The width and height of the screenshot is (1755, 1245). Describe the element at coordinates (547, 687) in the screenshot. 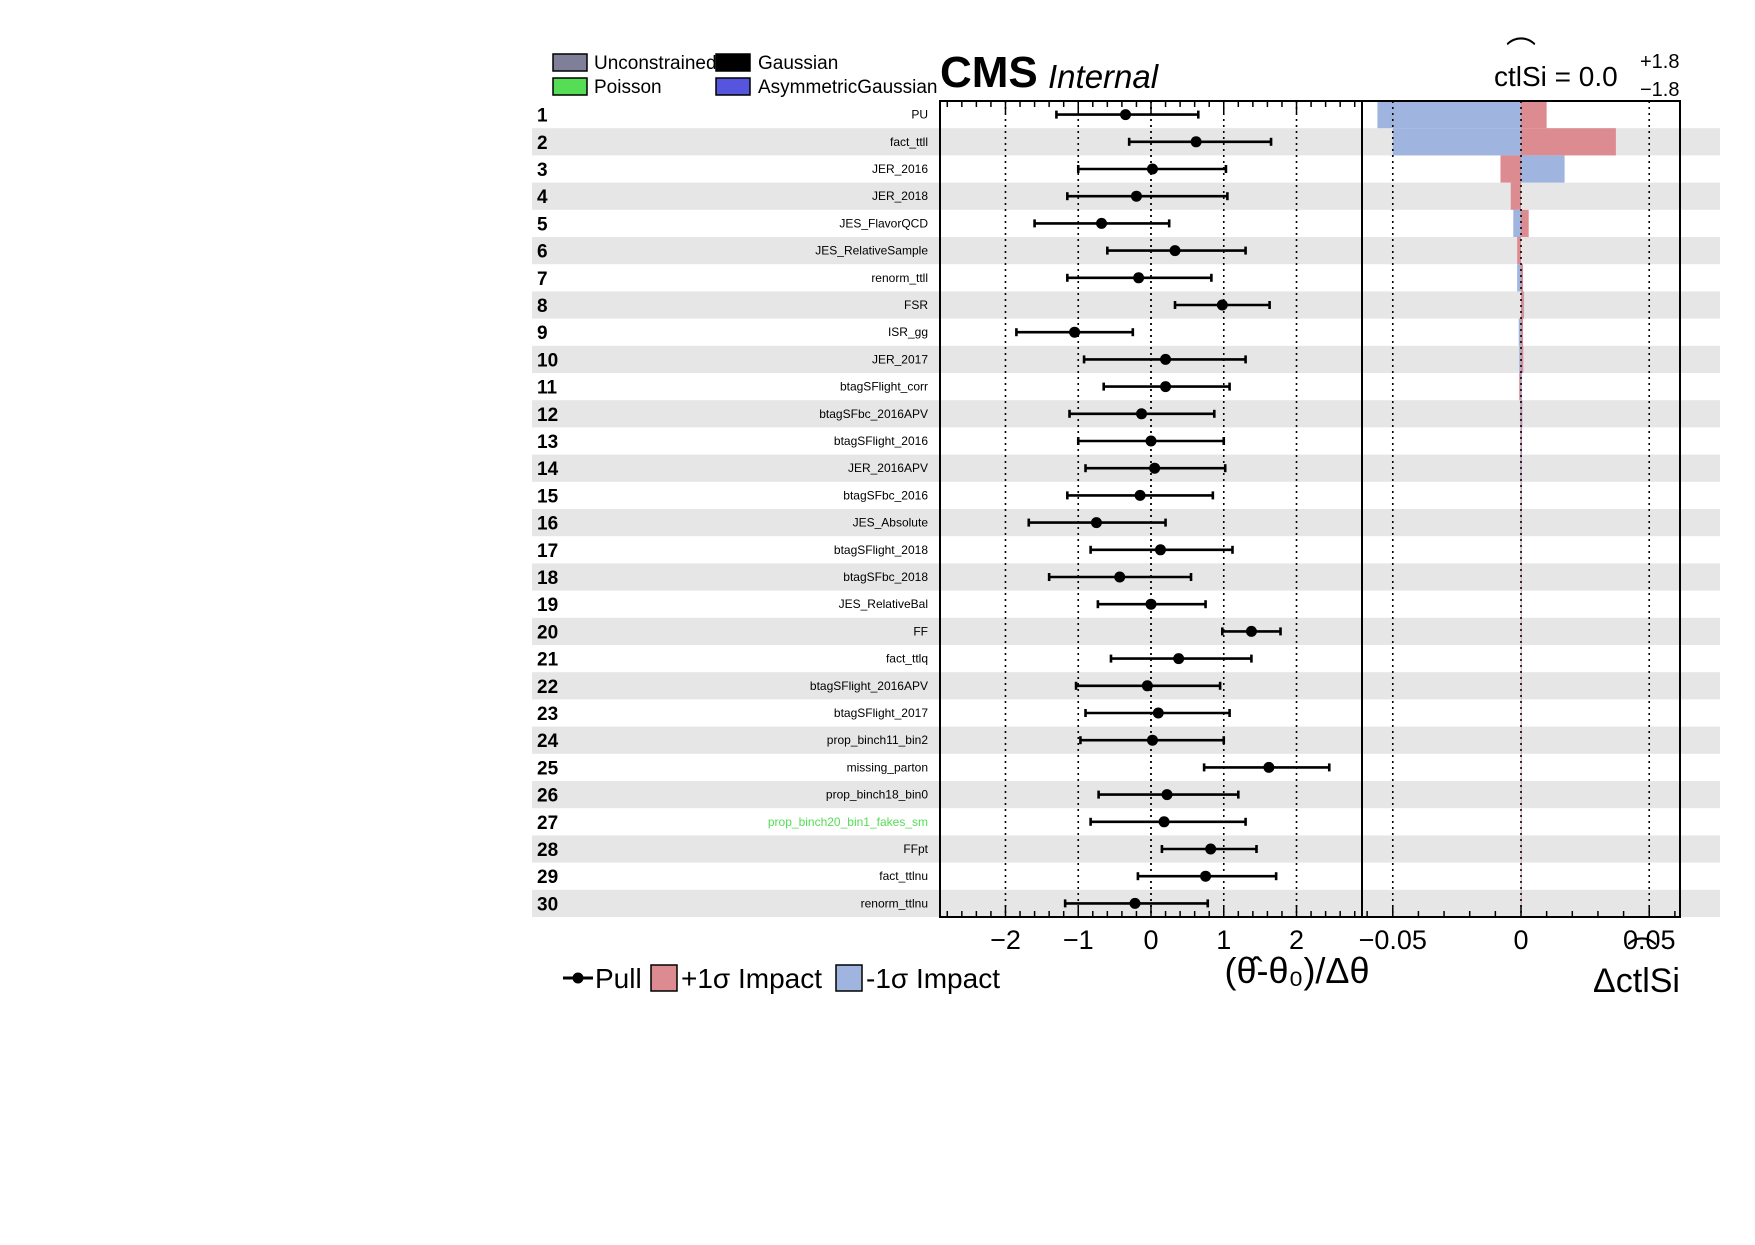

I see `row-rank: 22` at that location.